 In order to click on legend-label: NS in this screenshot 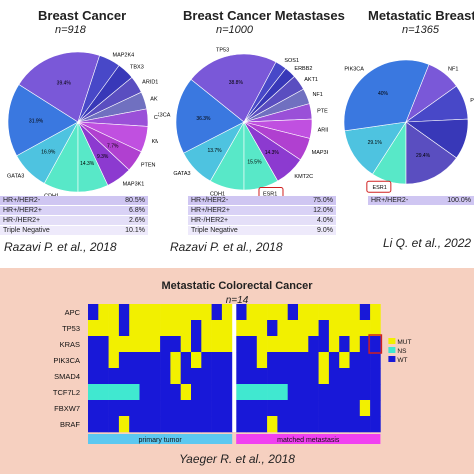, I will do `click(402, 351)`.